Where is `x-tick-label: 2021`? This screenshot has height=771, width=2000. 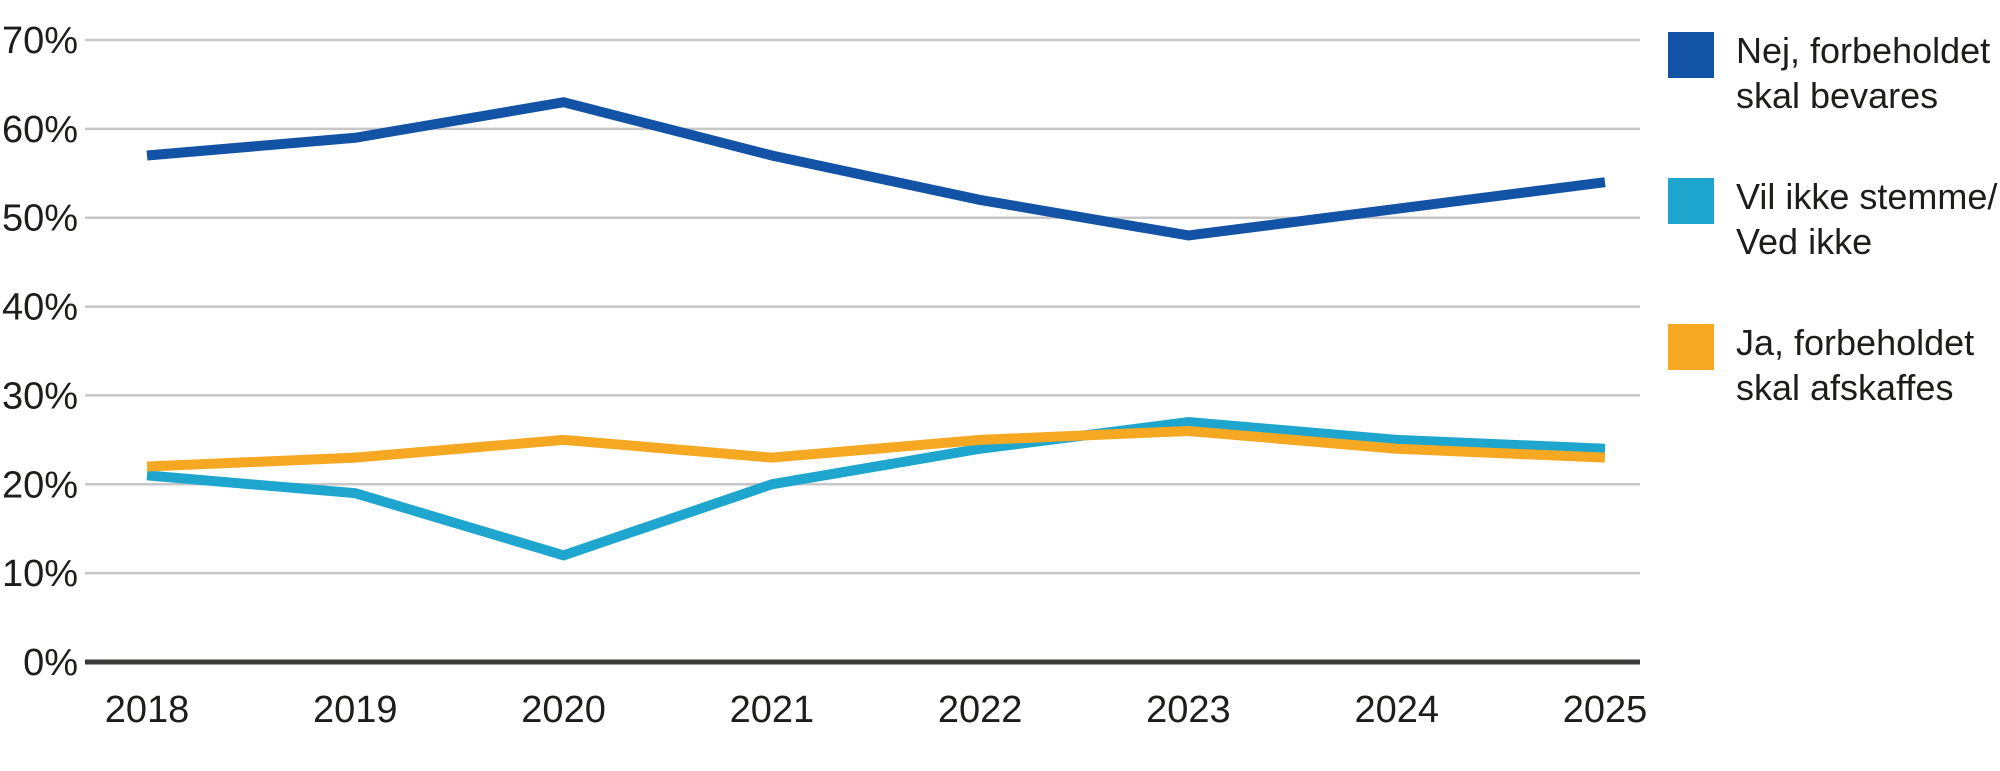
x-tick-label: 2021 is located at coordinates (772, 710).